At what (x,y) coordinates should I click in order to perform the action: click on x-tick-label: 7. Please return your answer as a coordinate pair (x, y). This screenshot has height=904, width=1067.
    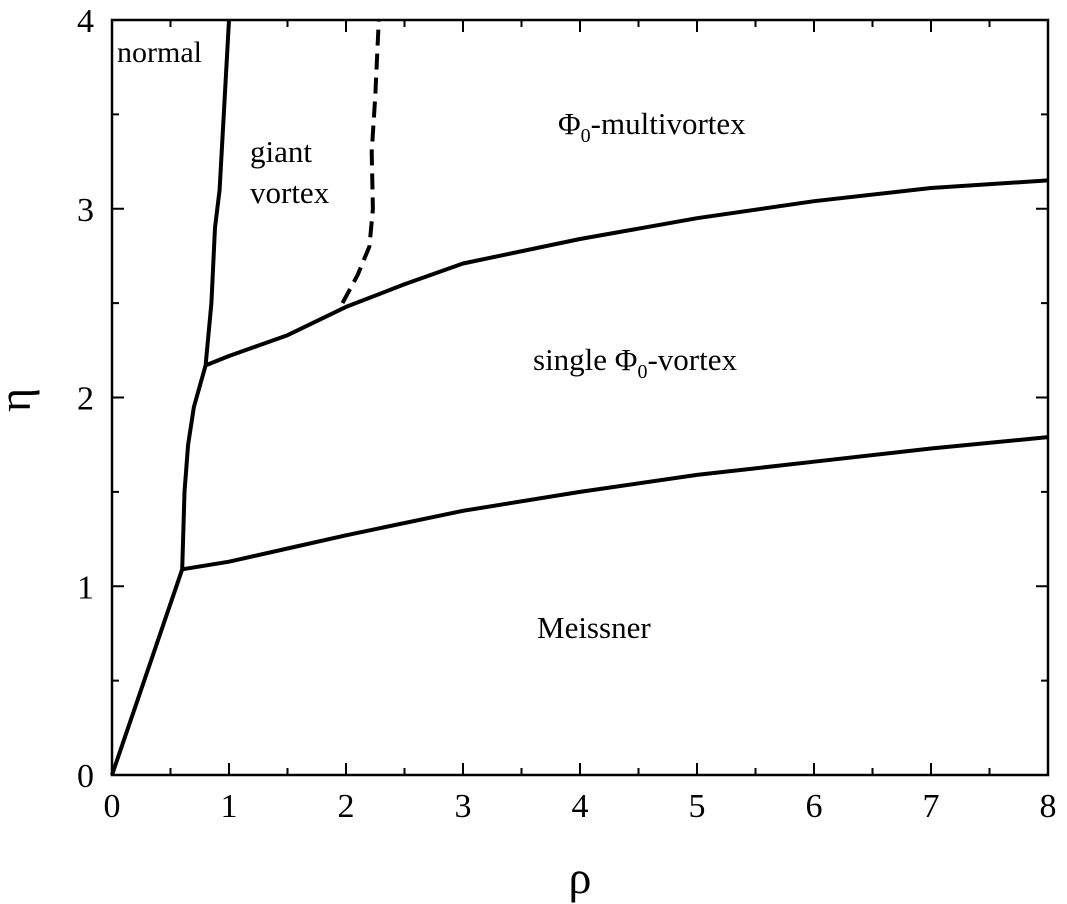
    Looking at the image, I should click on (931, 806).